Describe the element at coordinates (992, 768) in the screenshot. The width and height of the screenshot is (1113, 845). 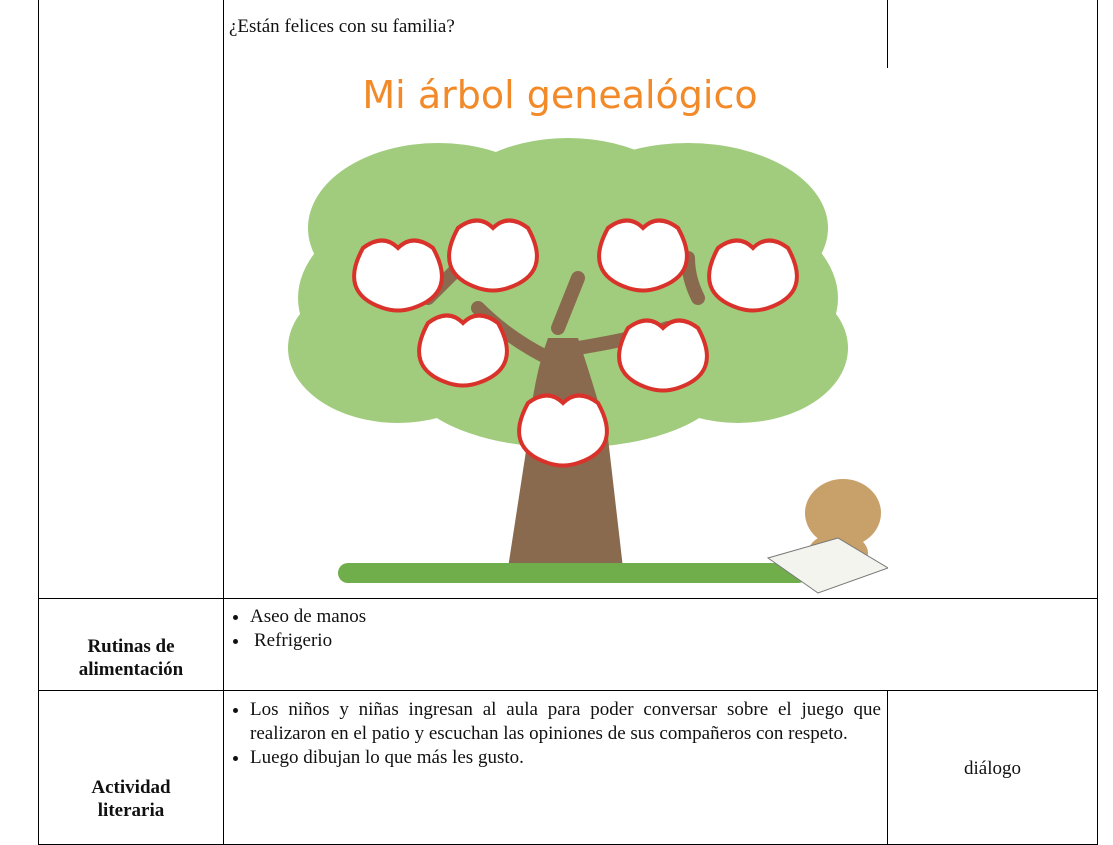
I see `resource: diálogo` at that location.